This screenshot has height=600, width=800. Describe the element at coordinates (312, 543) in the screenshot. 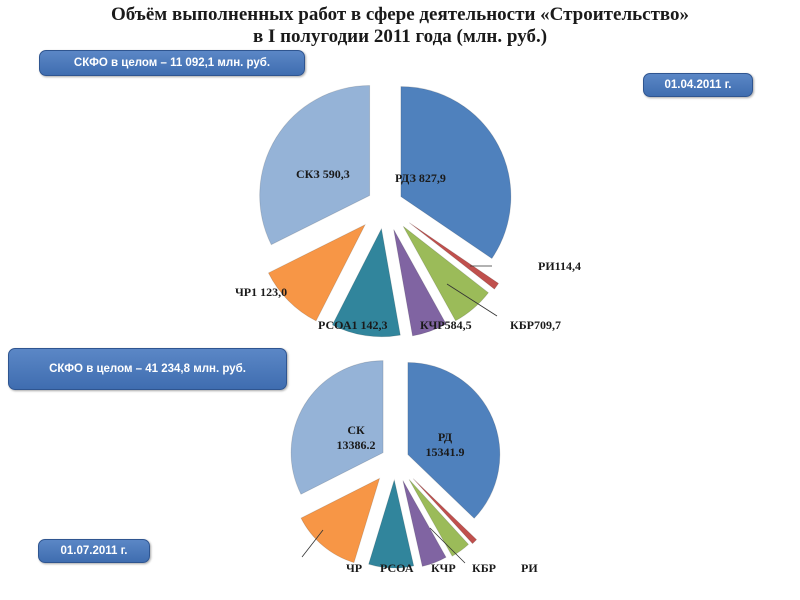

I see `pie-2-leader-chr` at that location.